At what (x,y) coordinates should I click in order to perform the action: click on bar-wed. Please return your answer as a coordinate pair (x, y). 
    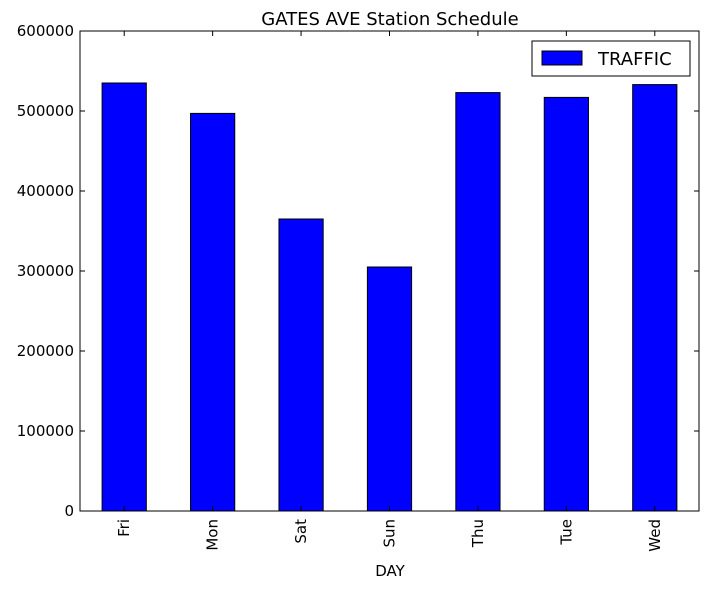
    Looking at the image, I should click on (655, 298).